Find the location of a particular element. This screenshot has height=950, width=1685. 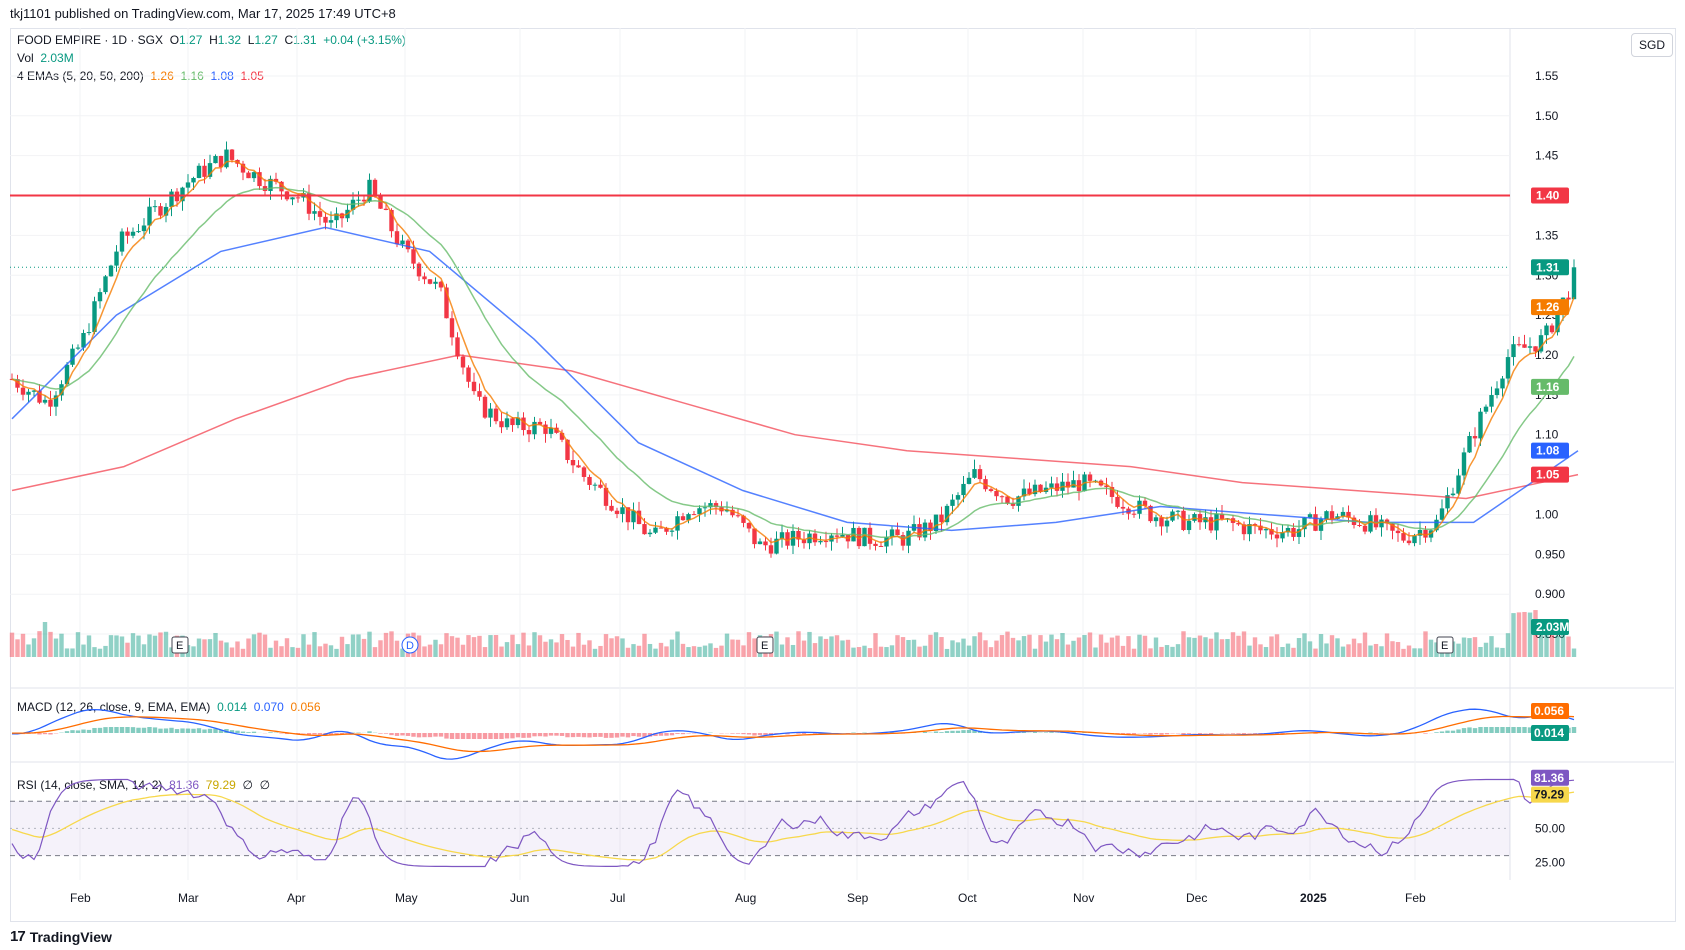

last-price-label: 1.31 is located at coordinates (1548, 267).